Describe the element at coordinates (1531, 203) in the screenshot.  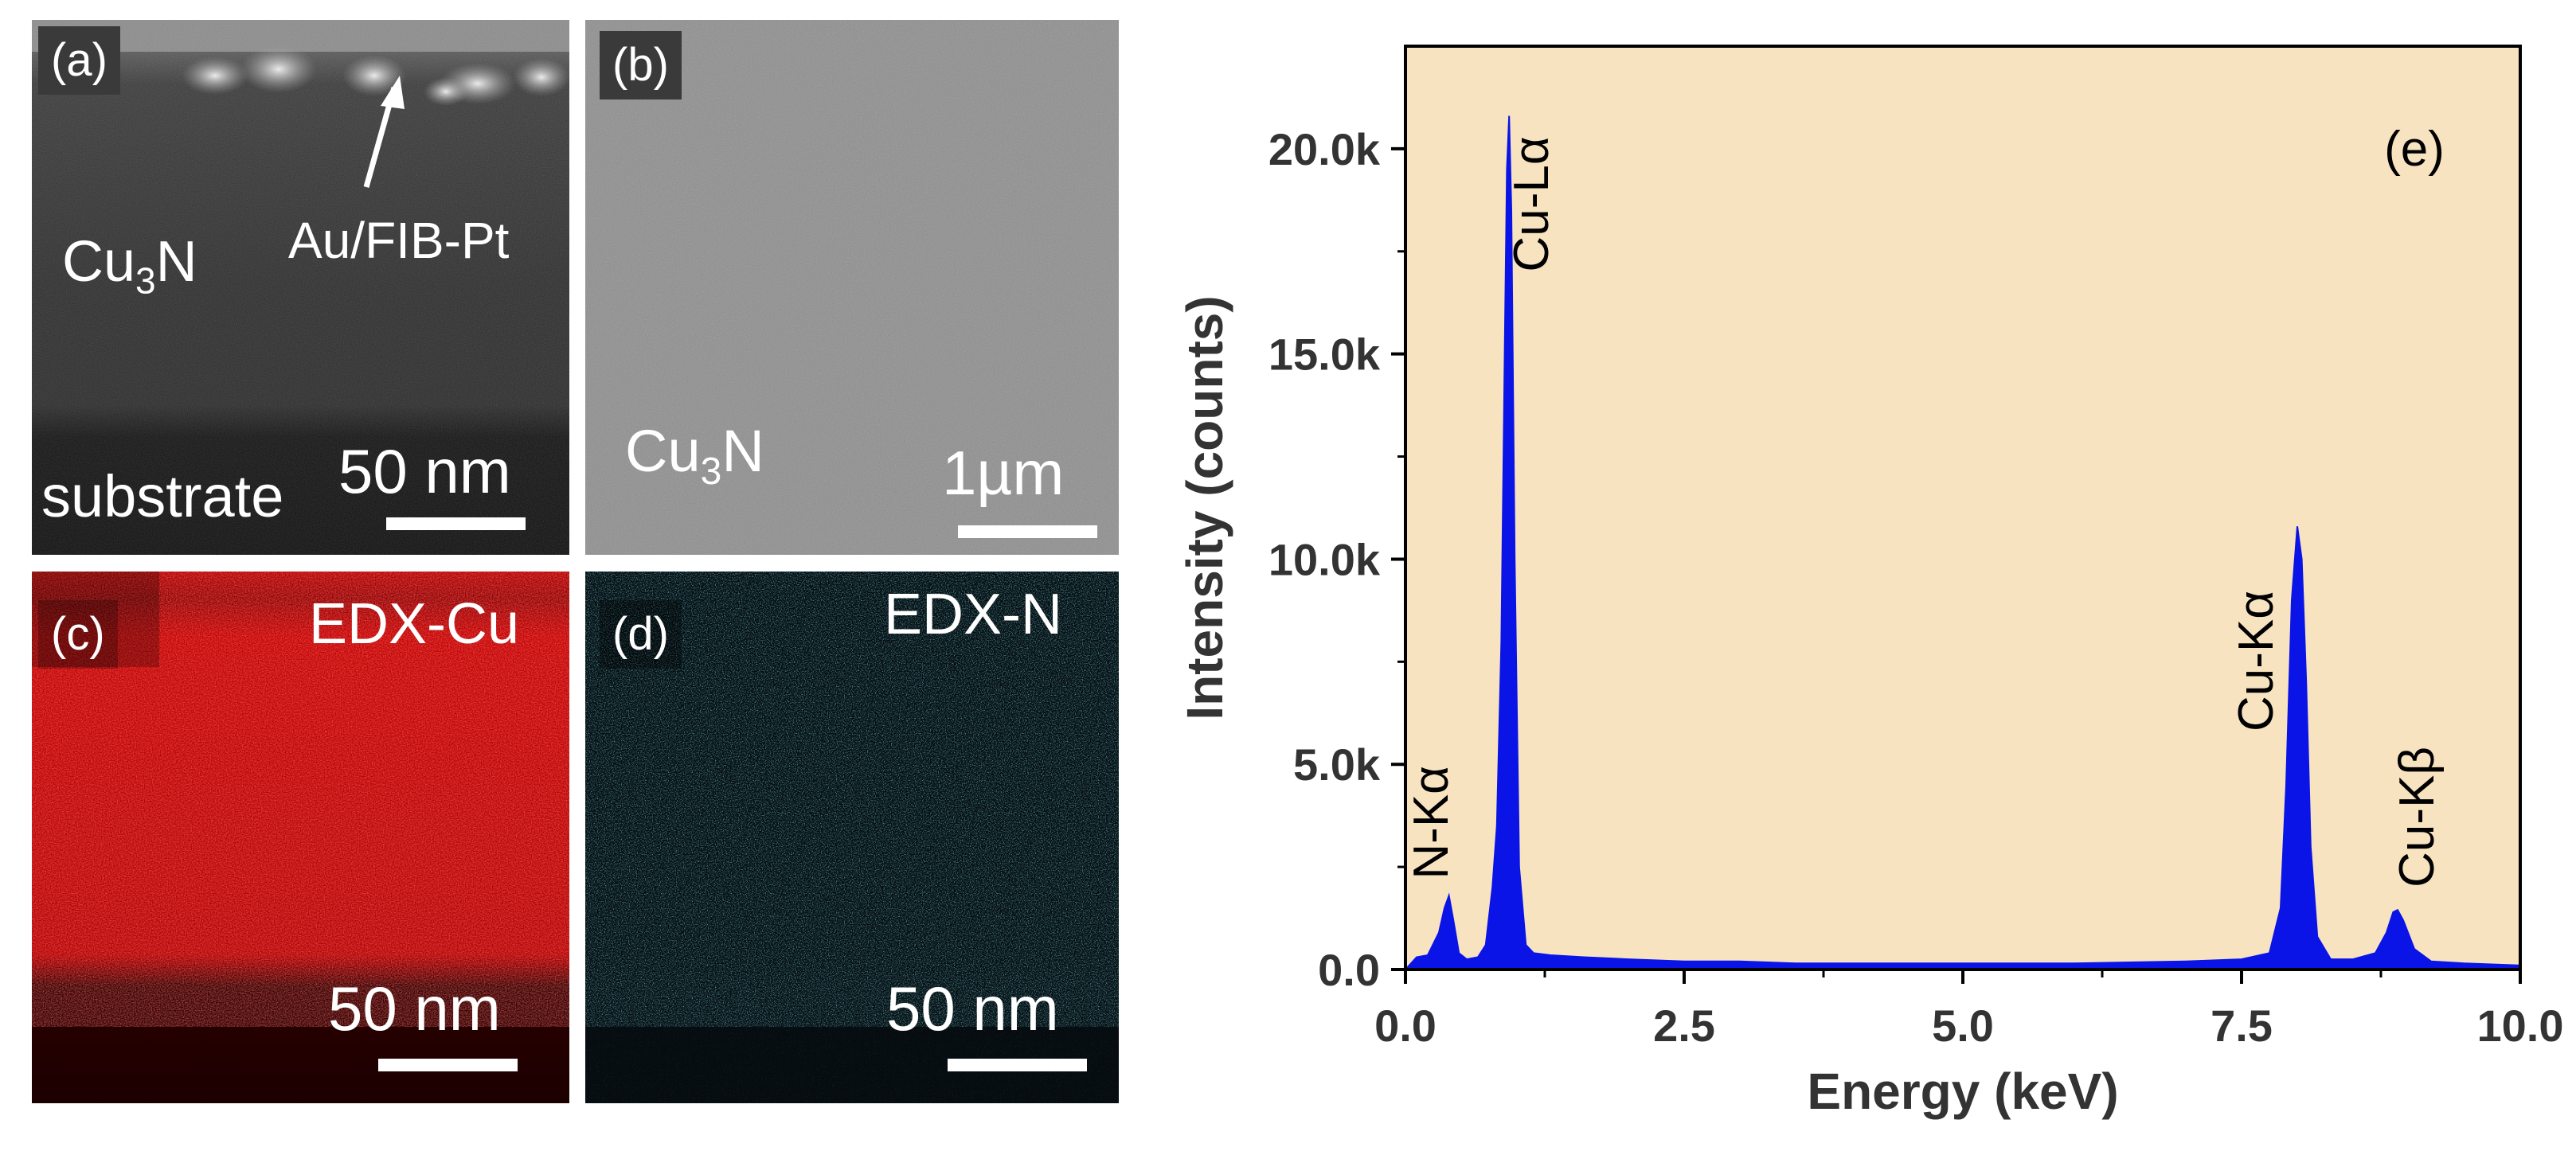
I see `peak-label: Cu-Lα` at that location.